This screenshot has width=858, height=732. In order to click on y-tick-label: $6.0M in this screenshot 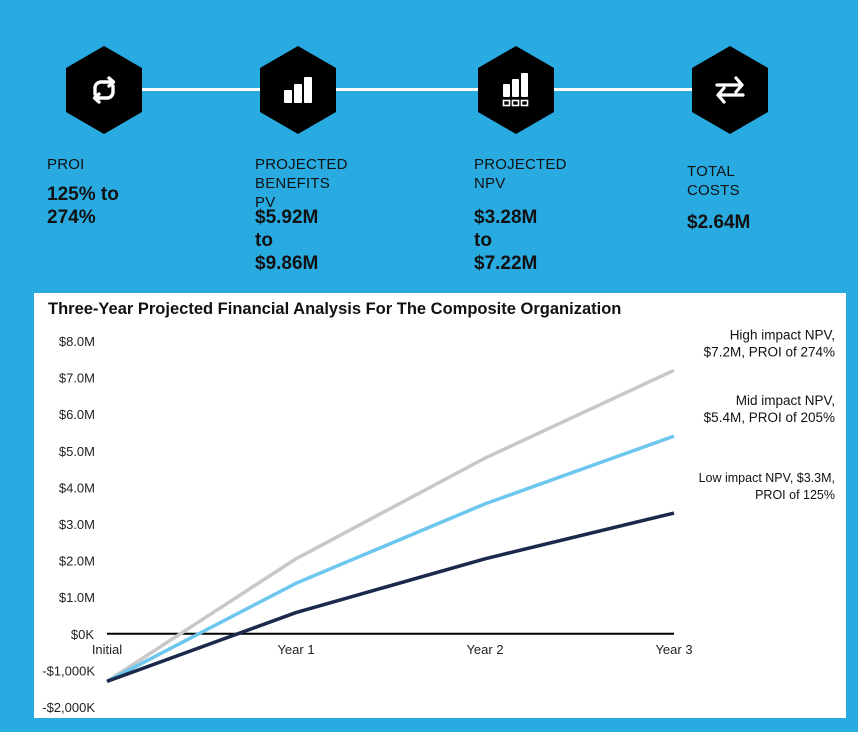, I will do `click(77, 414)`.